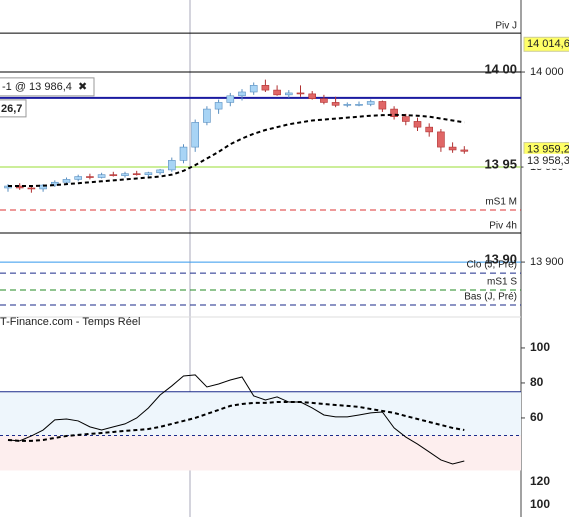 The width and height of the screenshot is (569, 517). What do you see at coordinates (501, 202) in the screenshot?
I see `level-label: mS1 M` at bounding box center [501, 202].